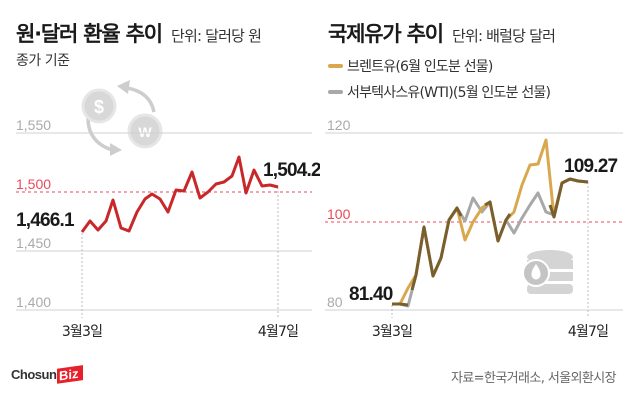 This screenshot has height=400, width=640. Describe the element at coordinates (70, 374) in the screenshot. I see `logo-biz-text: Biz` at that location.